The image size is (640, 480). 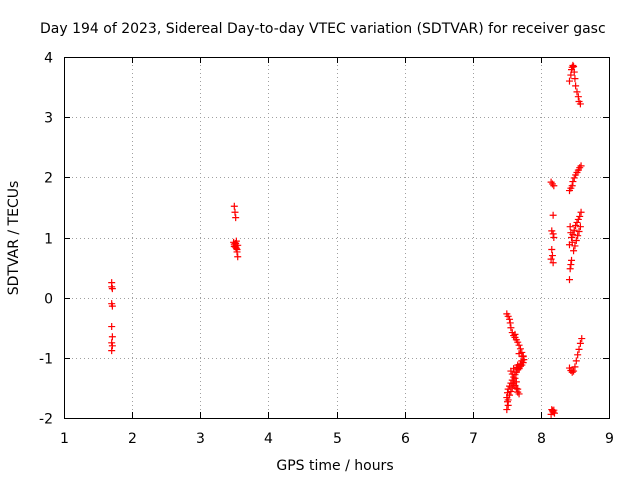 What do you see at coordinates (14, 238) in the screenshot?
I see `y-axis-label: SDTVAR / TECUs` at bounding box center [14, 238].